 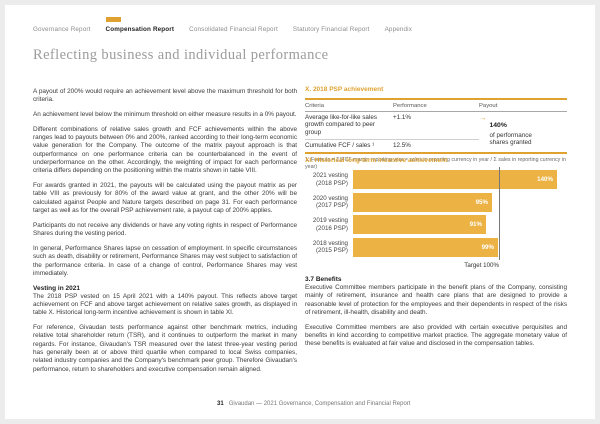 I want to click on nav-tab-governance-report: Governance Report, so click(x=62, y=29).